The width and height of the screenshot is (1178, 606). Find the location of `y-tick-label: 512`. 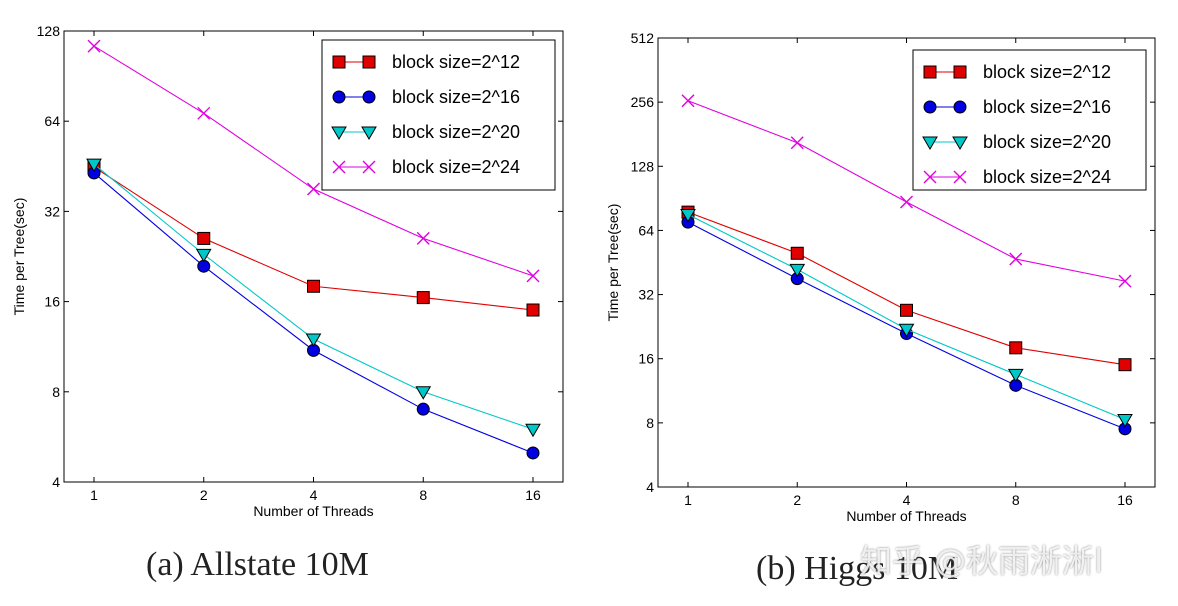

y-tick-label: 512 is located at coordinates (643, 38).